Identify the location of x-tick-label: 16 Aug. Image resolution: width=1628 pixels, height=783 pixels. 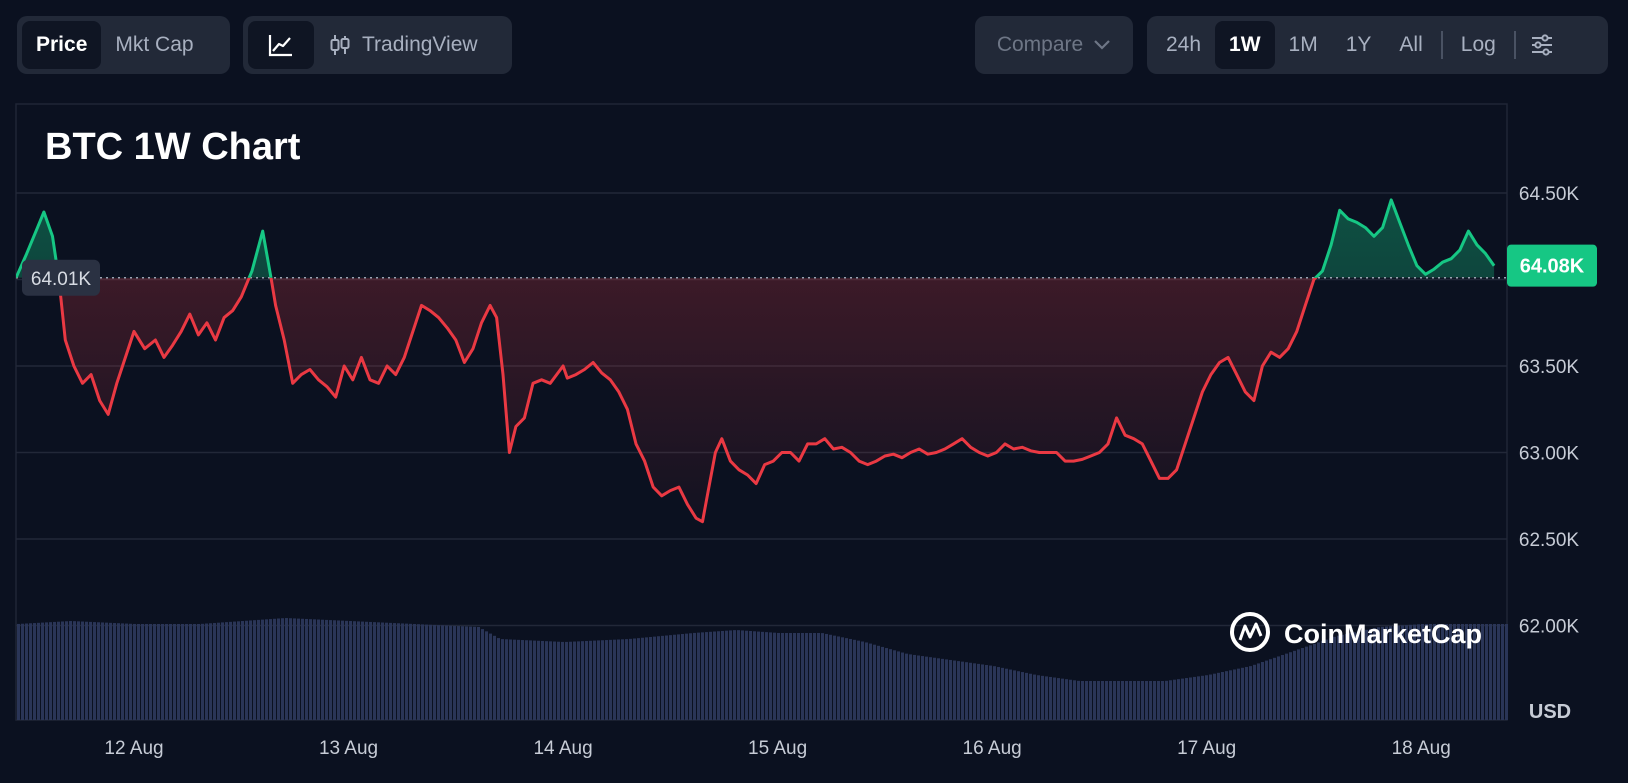
(992, 748).